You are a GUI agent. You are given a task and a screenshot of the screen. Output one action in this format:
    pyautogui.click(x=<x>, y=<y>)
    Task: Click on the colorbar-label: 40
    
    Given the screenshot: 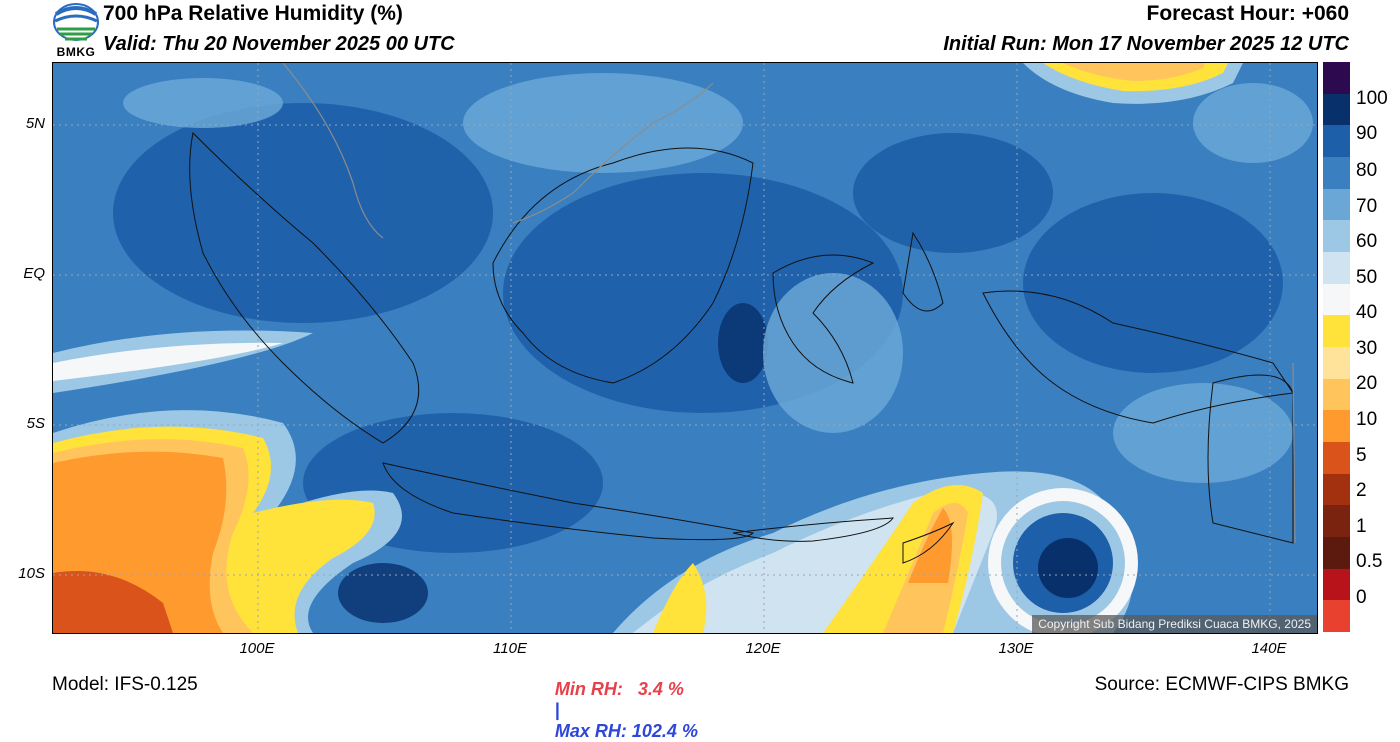 What is the action you would take?
    pyautogui.click(x=1367, y=312)
    